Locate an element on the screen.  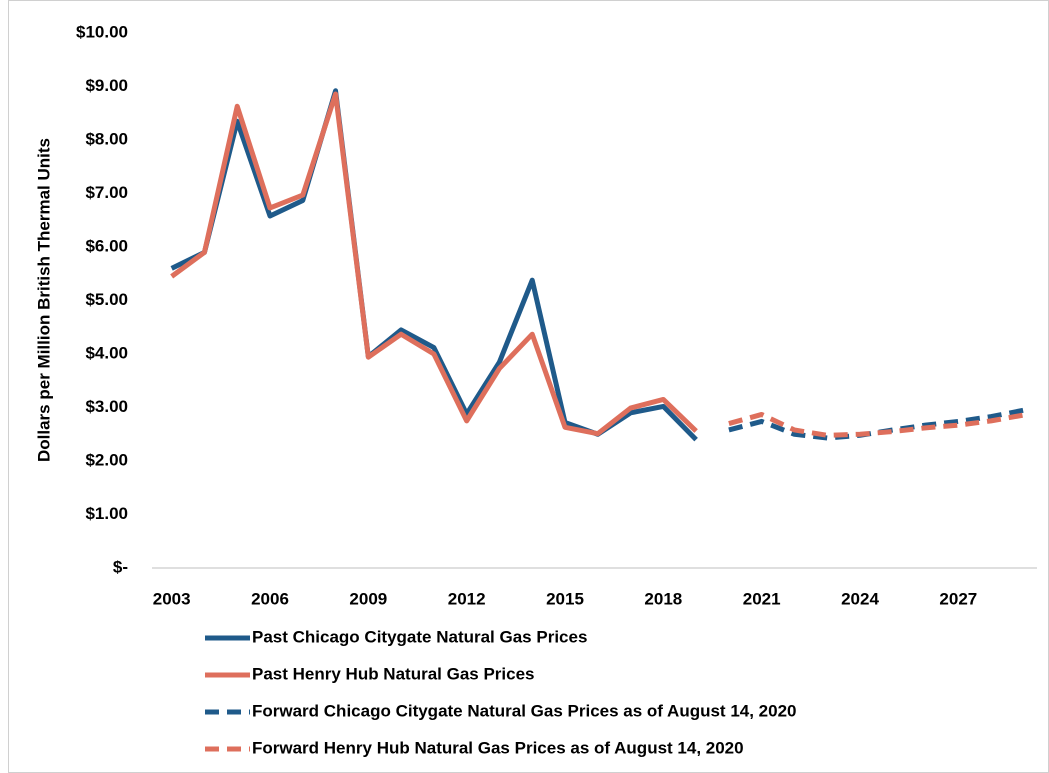
y-tick-label: $6.00 is located at coordinates (106, 245).